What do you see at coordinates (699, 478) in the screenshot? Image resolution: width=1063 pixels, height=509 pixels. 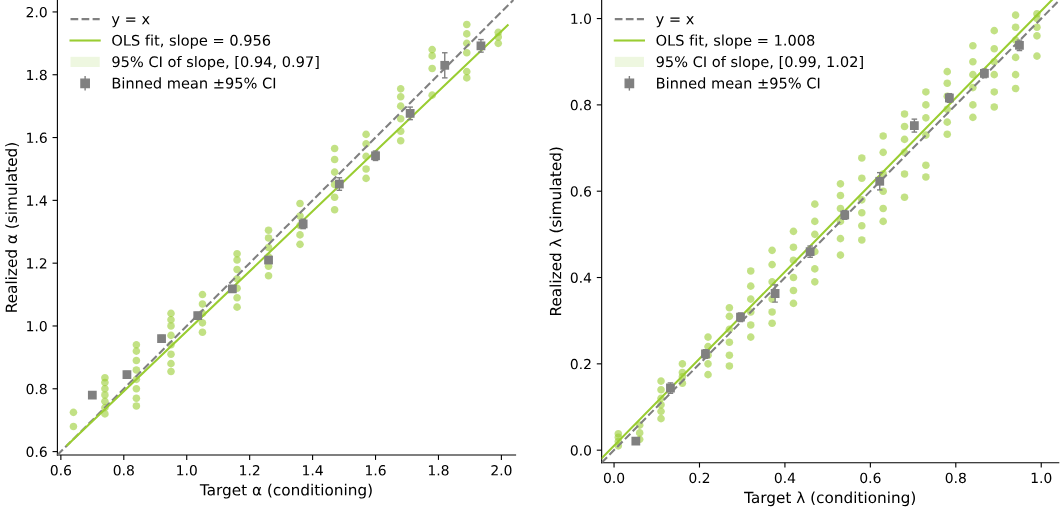 I see `x-tick-label: 0.2` at bounding box center [699, 478].